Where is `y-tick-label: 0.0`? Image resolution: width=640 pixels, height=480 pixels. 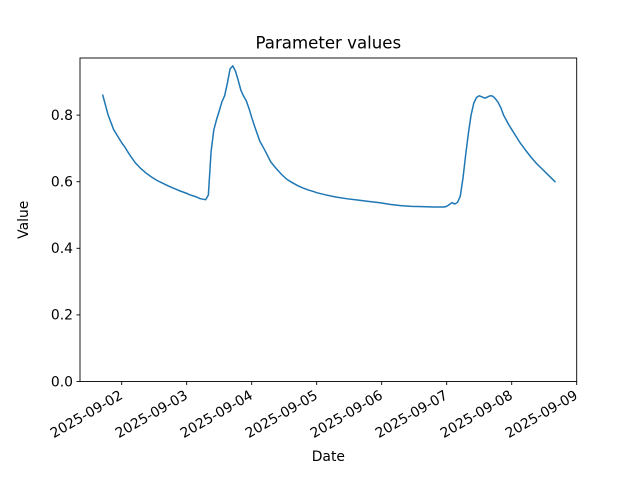 y-tick-label: 0.0 is located at coordinates (62, 382).